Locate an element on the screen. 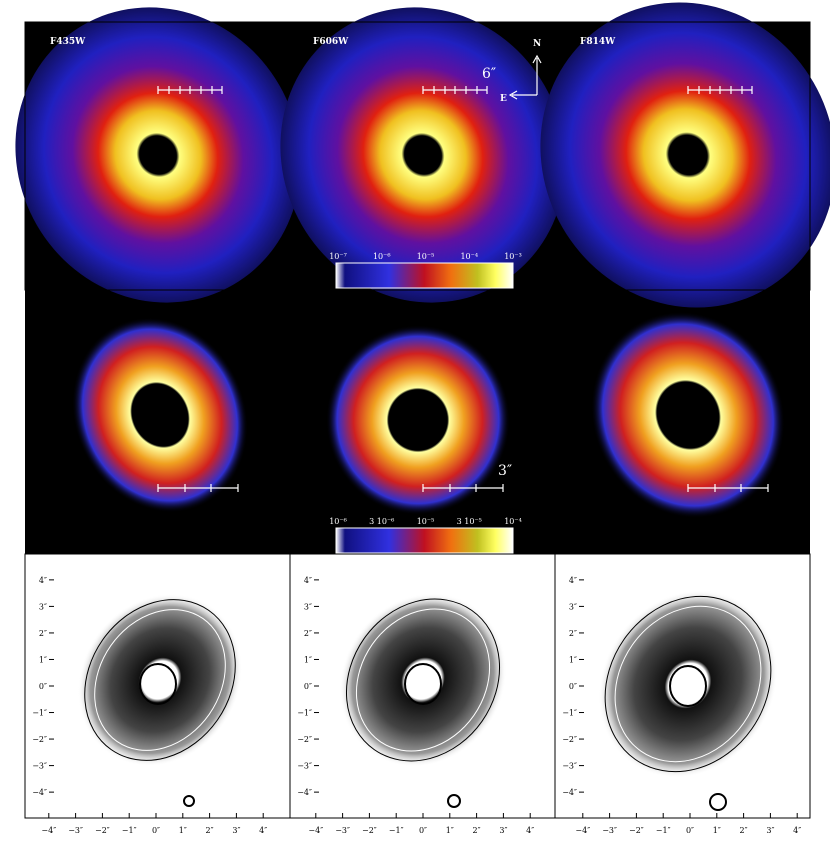 The height and width of the screenshot is (849, 830). compass-north: N is located at coordinates (537, 44).